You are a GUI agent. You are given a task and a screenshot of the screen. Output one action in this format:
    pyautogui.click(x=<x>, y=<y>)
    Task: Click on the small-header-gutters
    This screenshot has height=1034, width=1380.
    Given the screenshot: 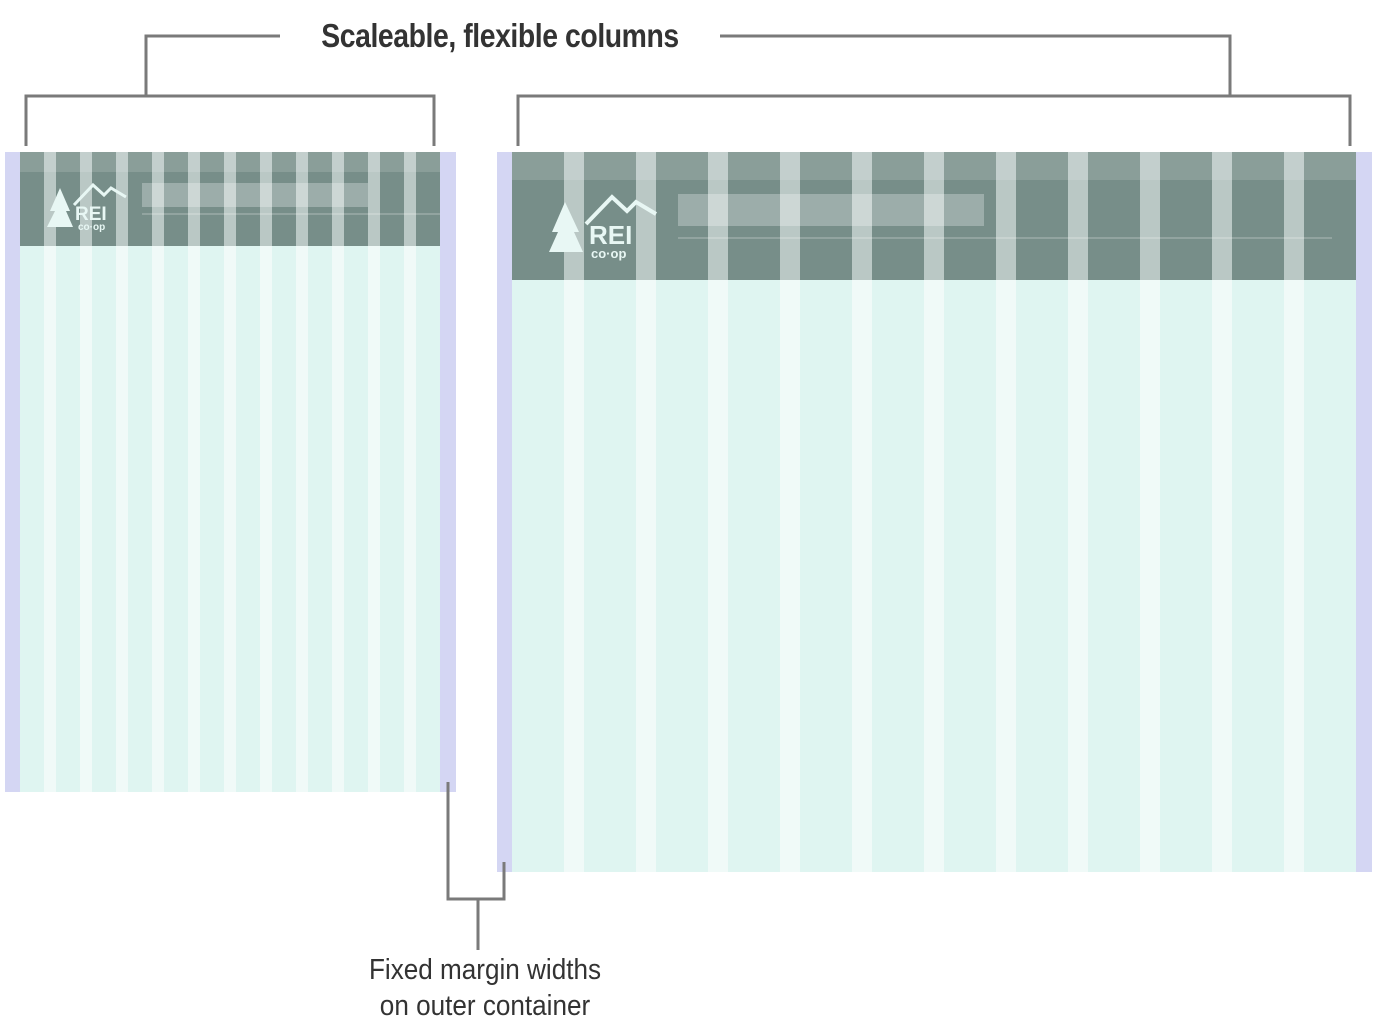 What is the action you would take?
    pyautogui.click(x=230, y=199)
    